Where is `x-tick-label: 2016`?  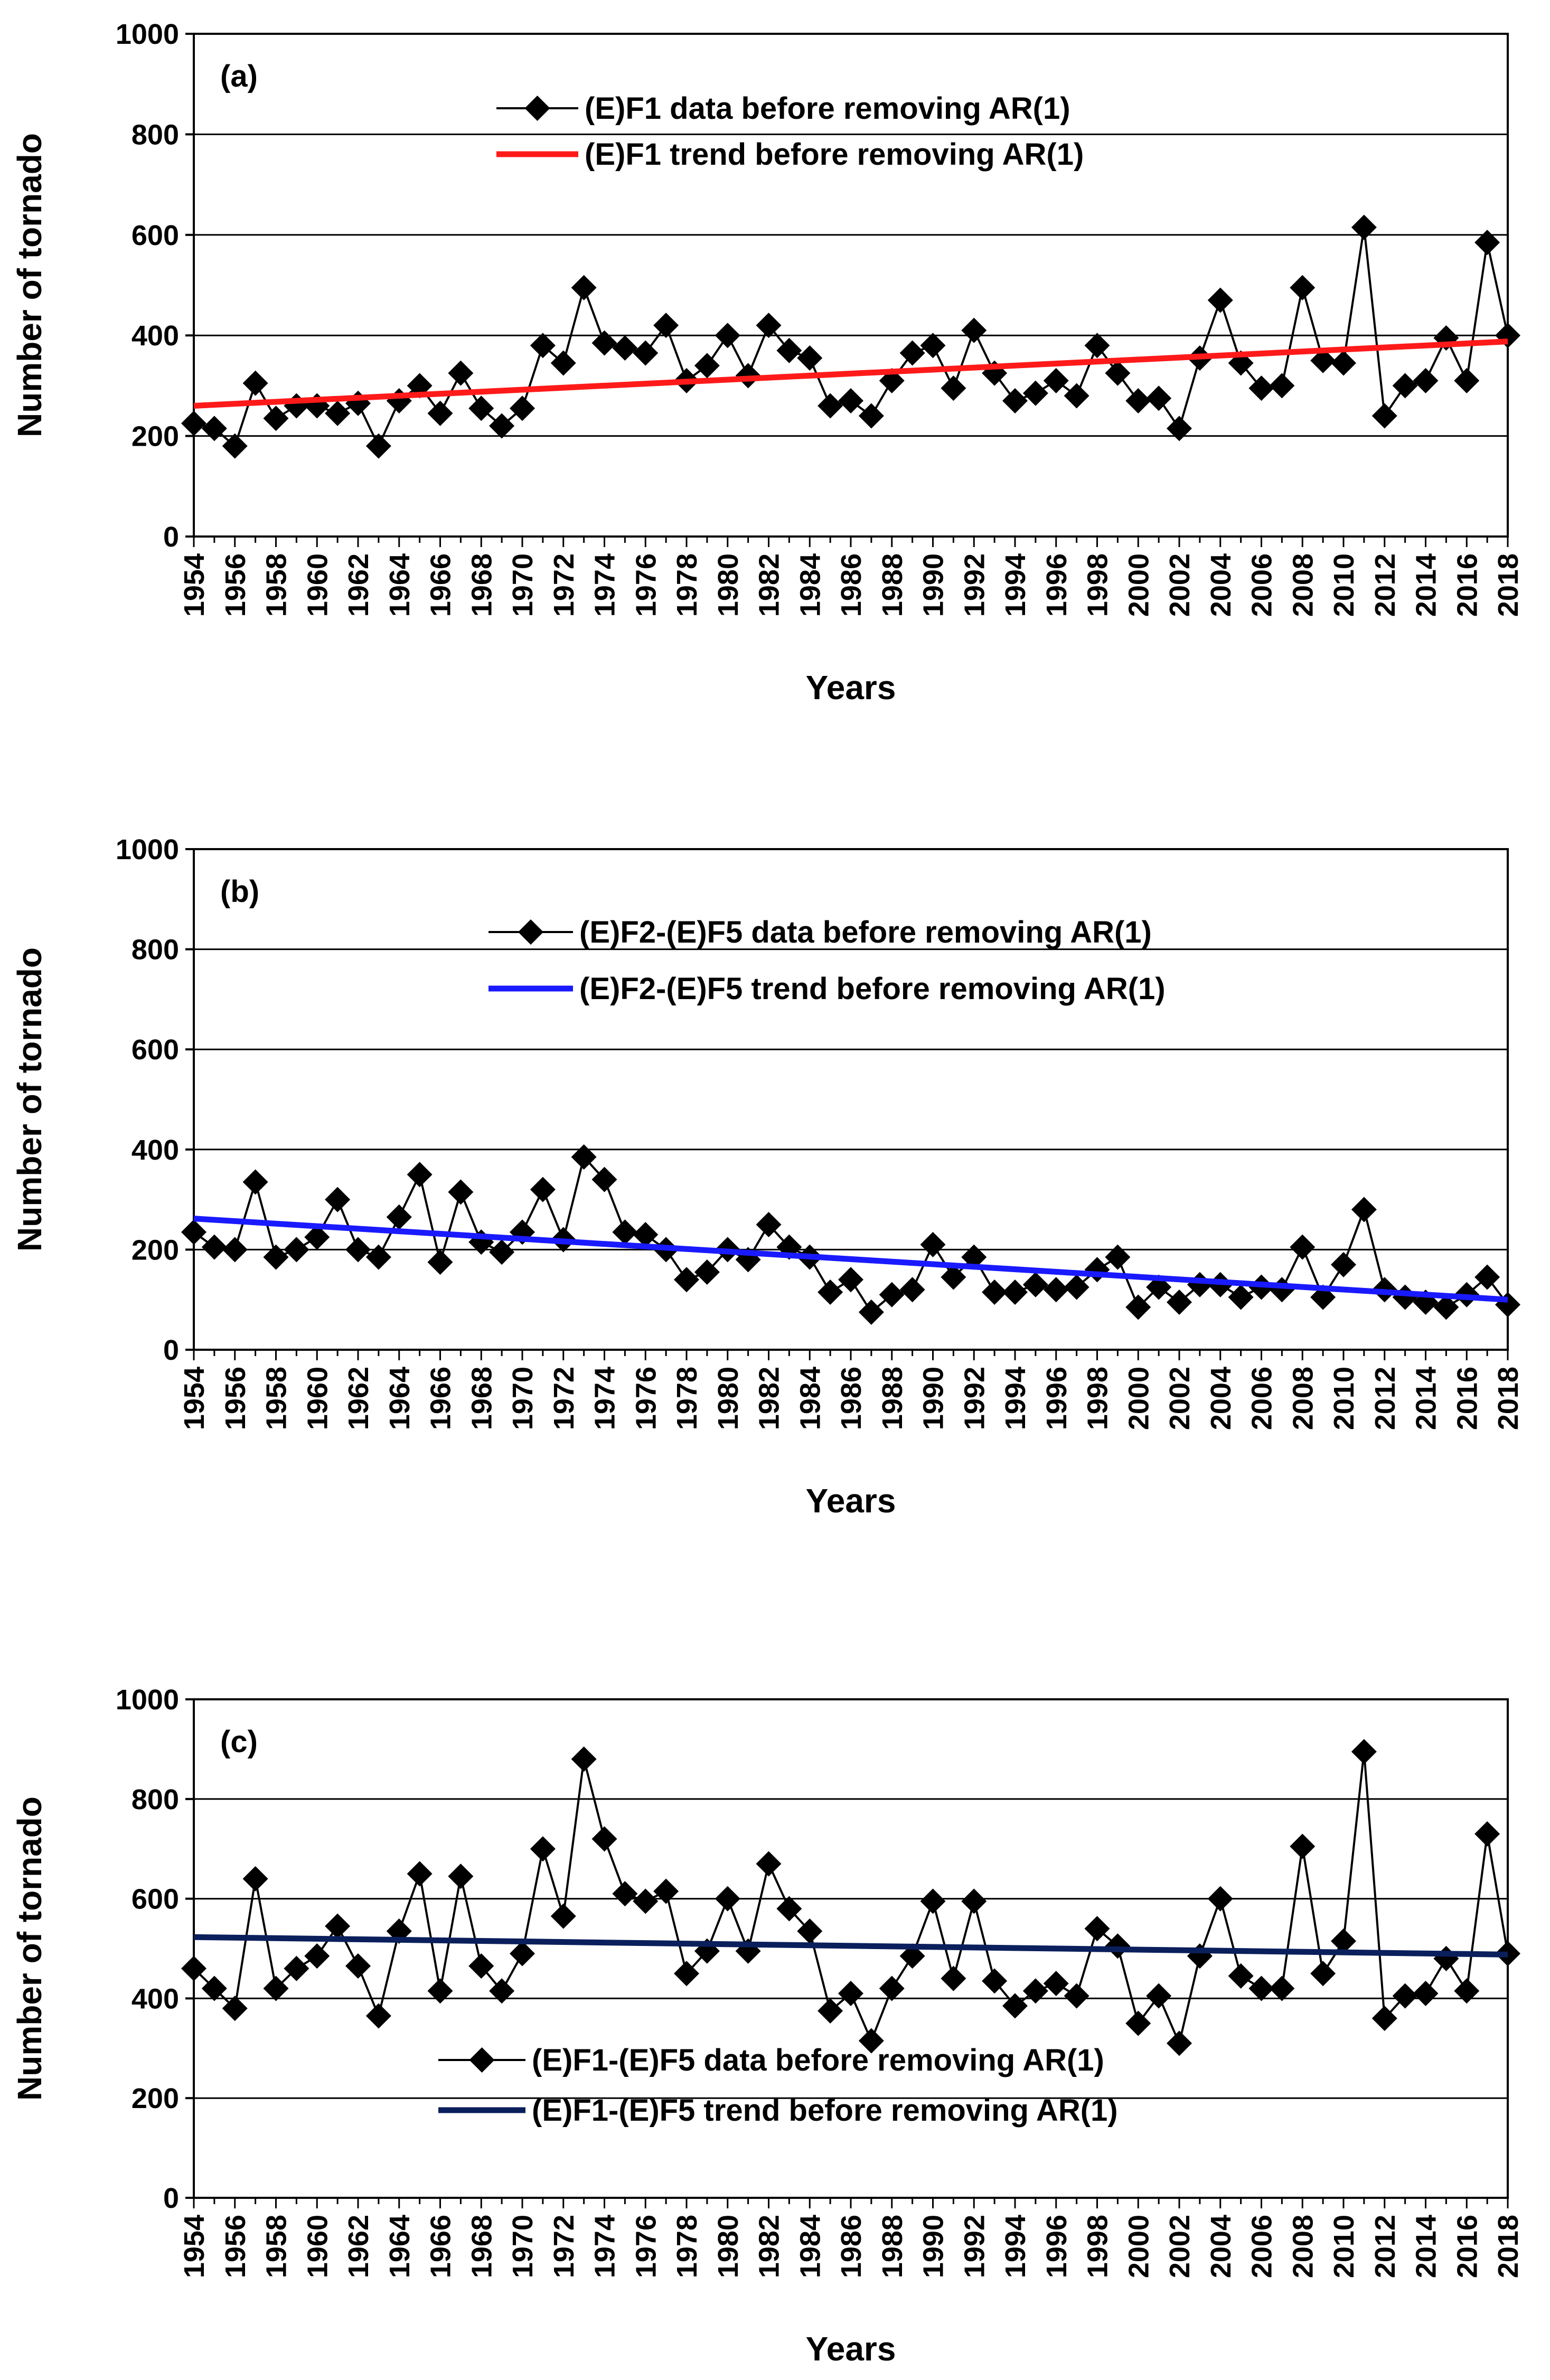 x-tick-label: 2016 is located at coordinates (1467, 1398).